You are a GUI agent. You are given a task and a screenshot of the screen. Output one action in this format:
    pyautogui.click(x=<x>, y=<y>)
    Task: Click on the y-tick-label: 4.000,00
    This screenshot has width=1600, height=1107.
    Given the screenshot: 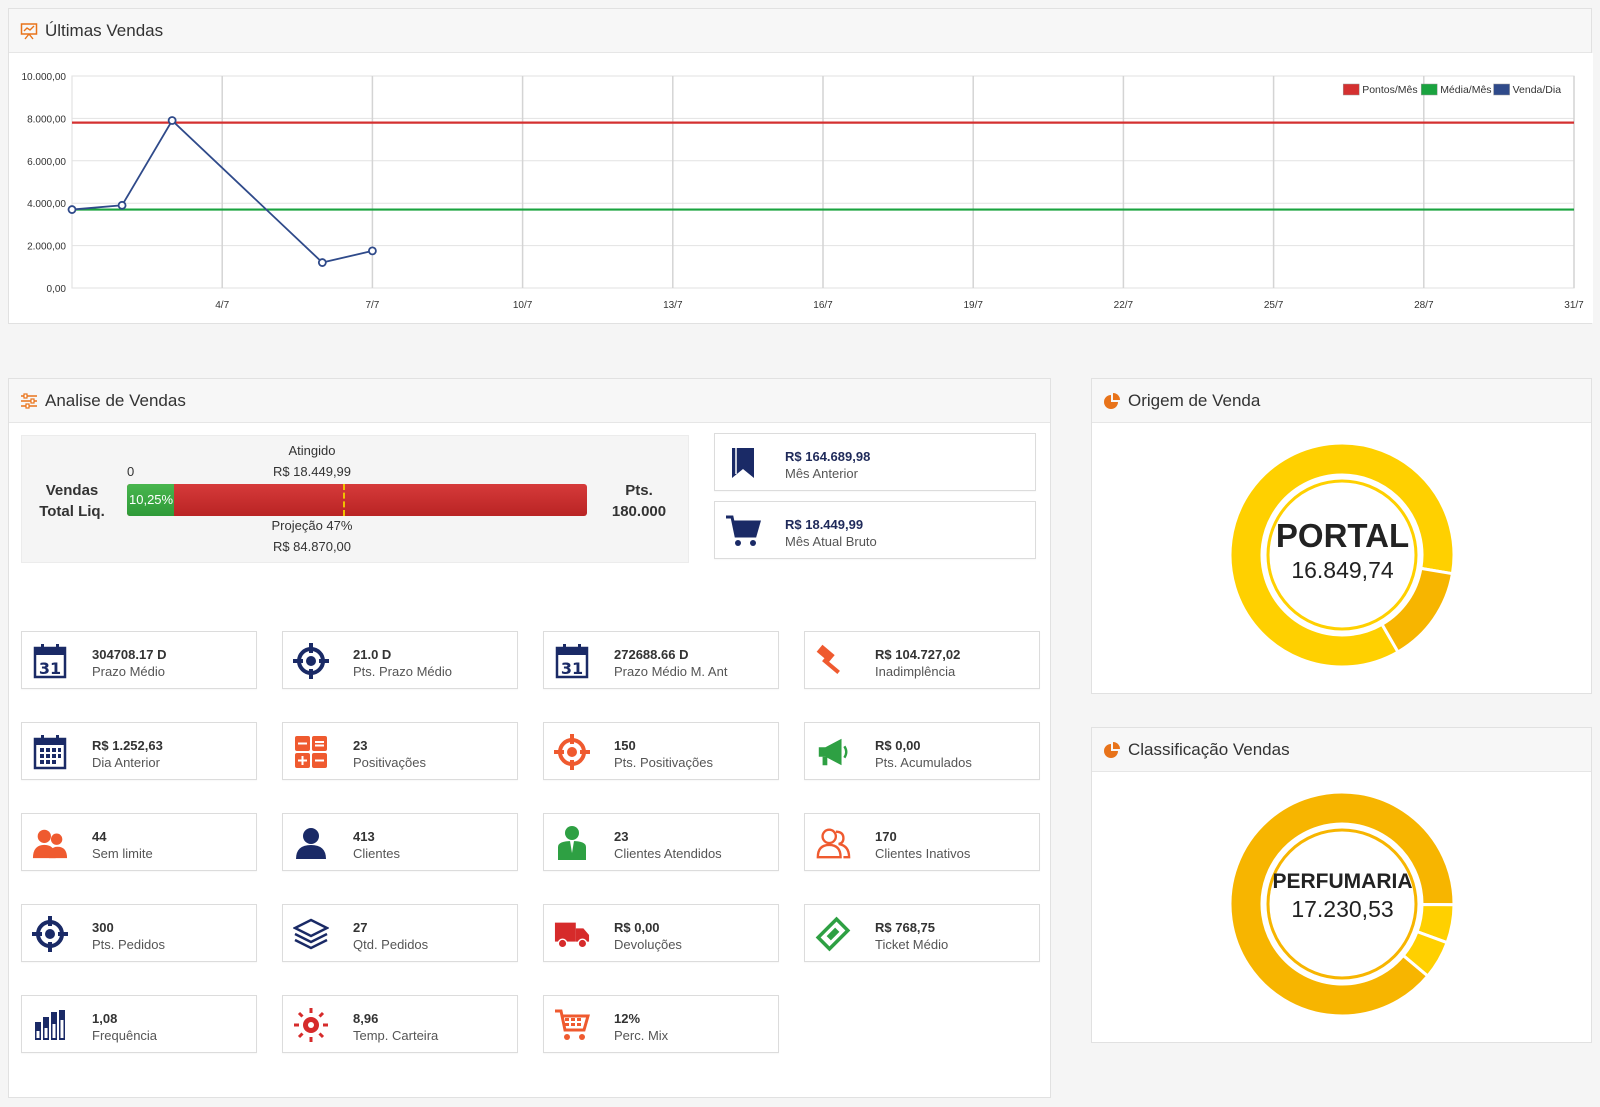 What is the action you would take?
    pyautogui.click(x=46, y=204)
    